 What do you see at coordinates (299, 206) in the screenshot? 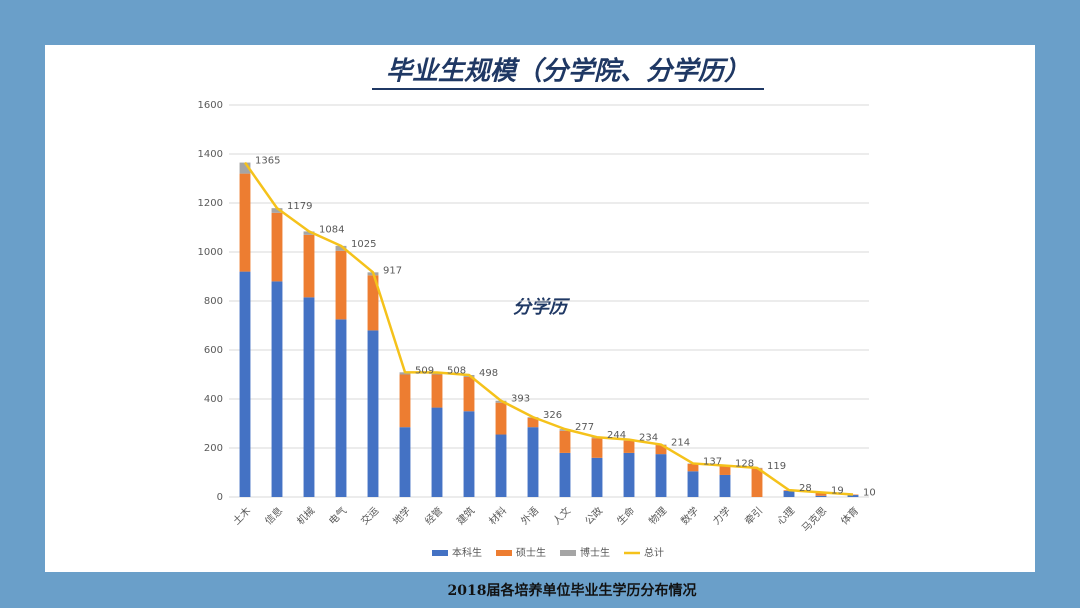
I see `data-label: 1179` at bounding box center [299, 206].